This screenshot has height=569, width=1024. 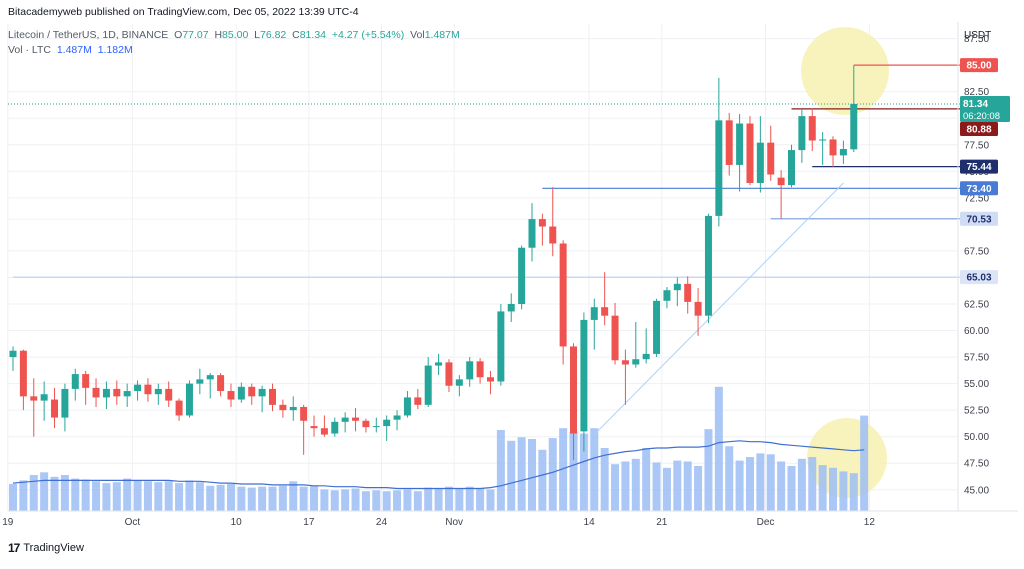 I want to click on level-badge: 65.03, so click(x=978, y=278).